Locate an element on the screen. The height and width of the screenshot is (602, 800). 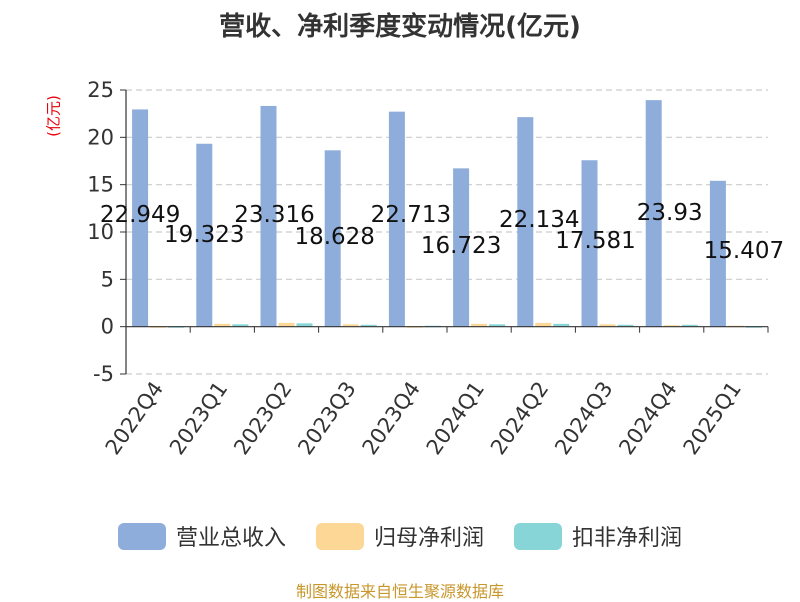
y-tick-label: 5 is located at coordinates (107, 279).